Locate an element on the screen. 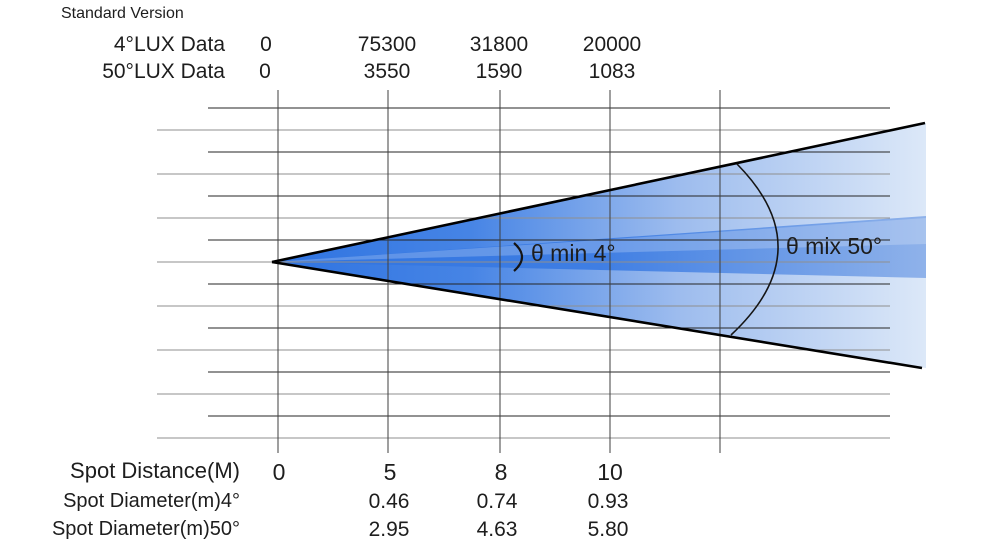 The image size is (1000, 550). lux4-value: 31800 is located at coordinates (499, 44).